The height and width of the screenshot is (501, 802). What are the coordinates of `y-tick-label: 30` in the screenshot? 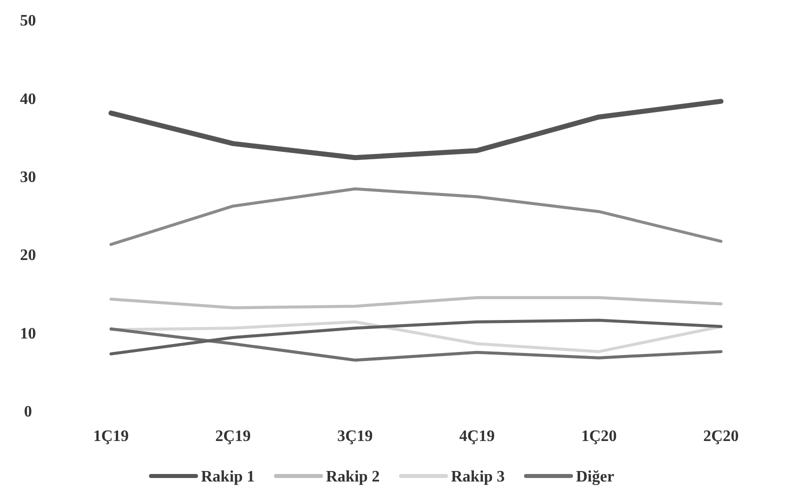 It's located at (28, 177).